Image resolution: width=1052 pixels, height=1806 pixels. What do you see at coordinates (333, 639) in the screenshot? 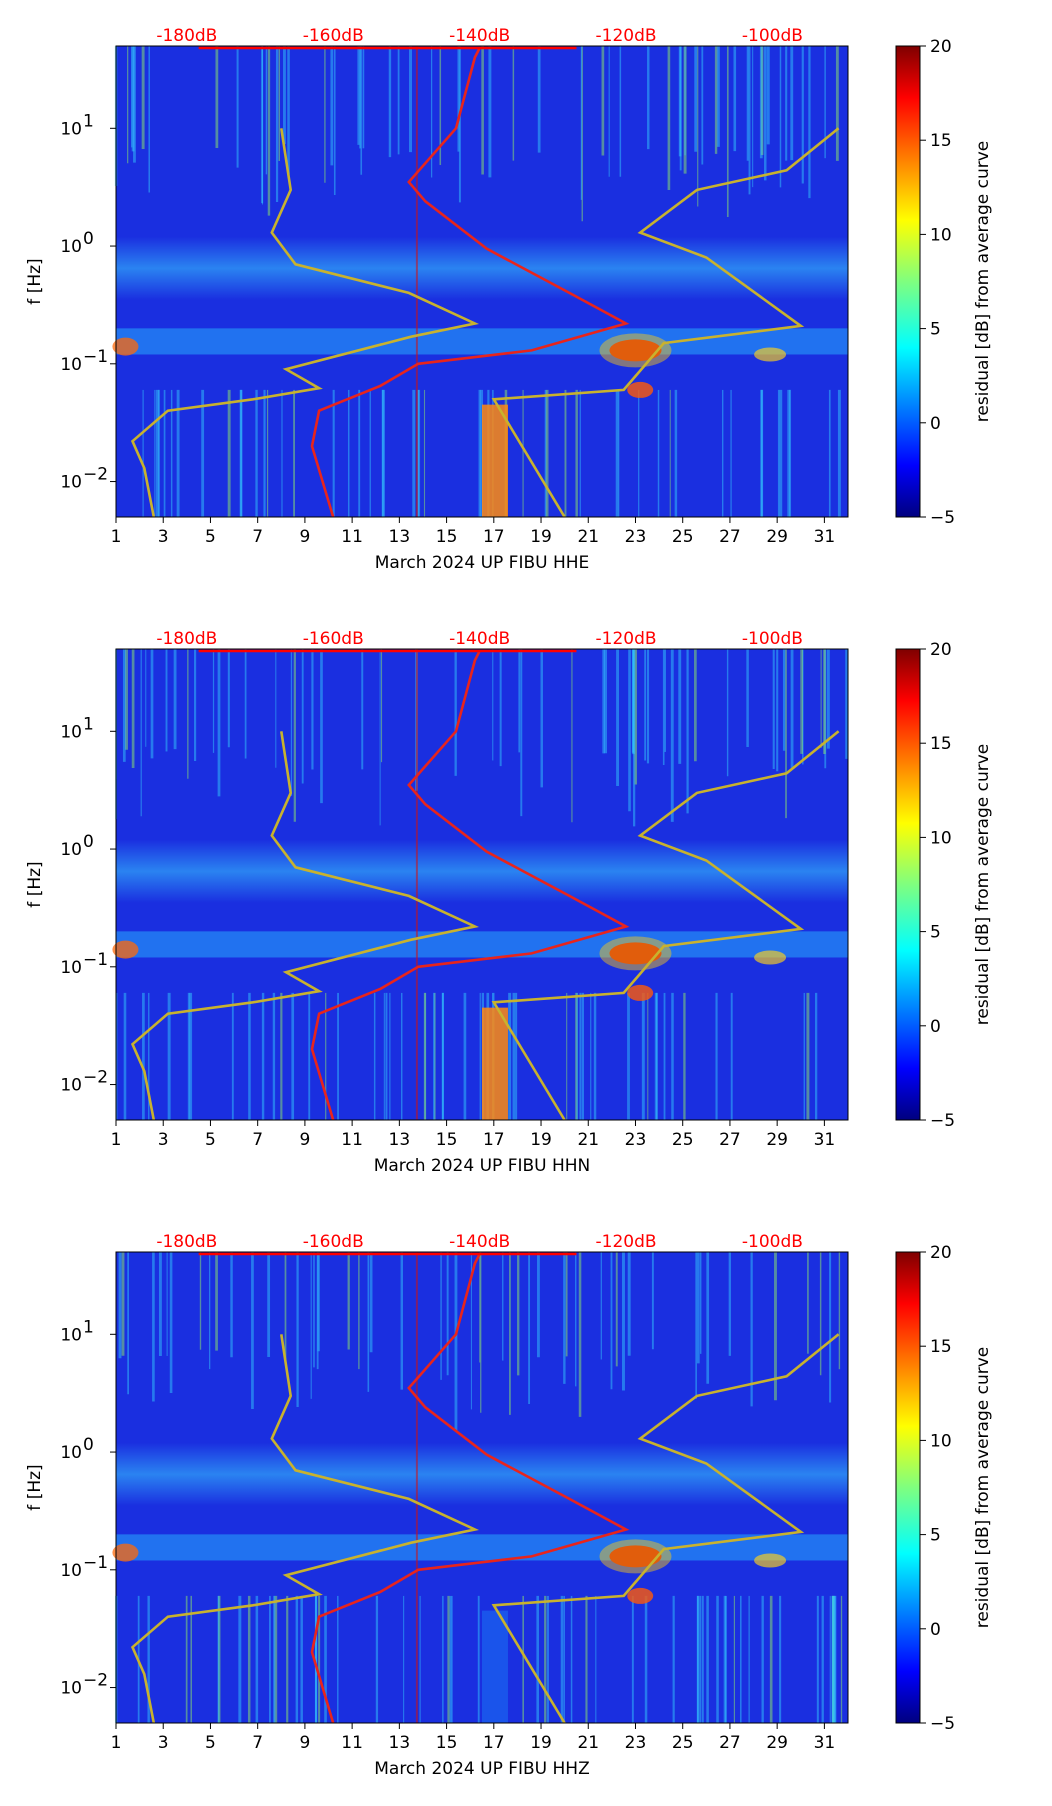
I see `top-scale-label: -160dB` at bounding box center [333, 639].